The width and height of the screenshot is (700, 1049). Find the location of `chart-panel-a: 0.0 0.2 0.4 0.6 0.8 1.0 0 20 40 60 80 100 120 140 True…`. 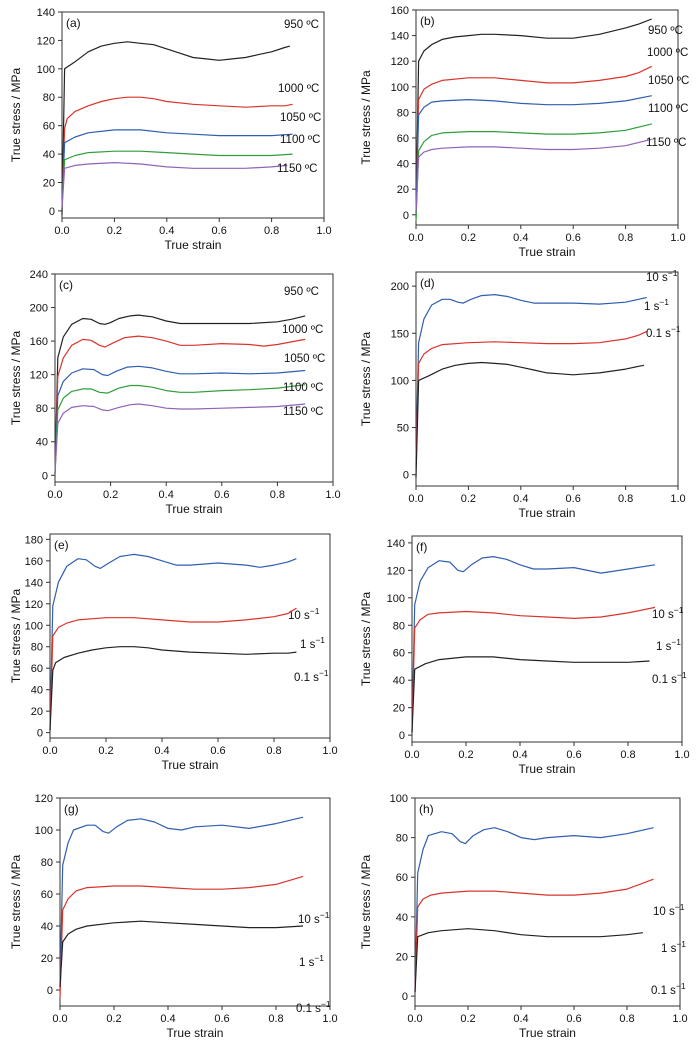

chart-panel-a: 0.0 0.2 0.4 0.6 0.8 1.0 0 20 40 60 80 100 120 140 True… is located at coordinates (170, 129).